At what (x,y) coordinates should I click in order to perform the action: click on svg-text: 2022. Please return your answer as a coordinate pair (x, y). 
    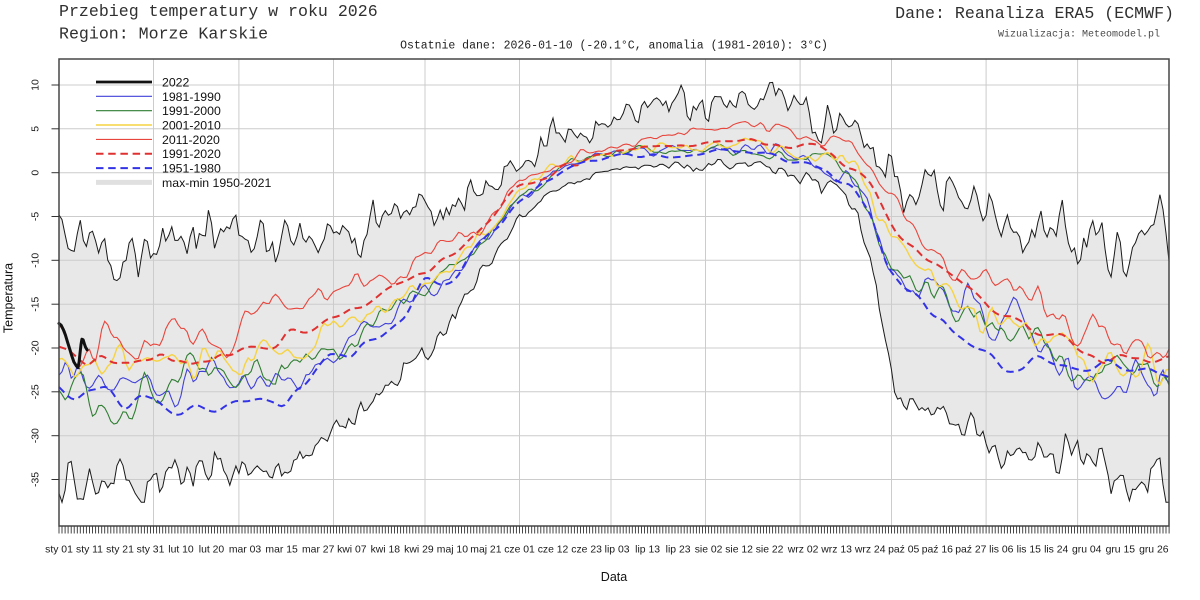
    Looking at the image, I should click on (176, 82).